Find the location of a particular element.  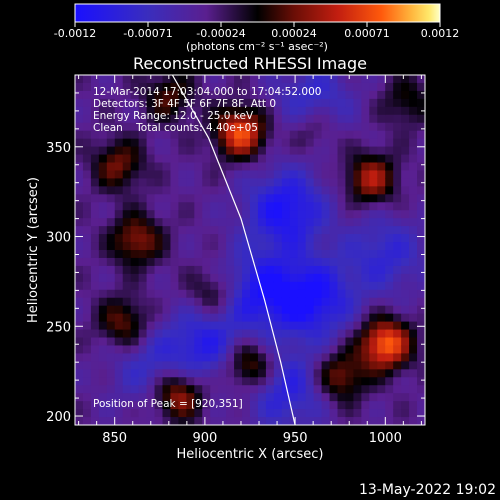

annotation-time-range: 12-Mar-2014 17:03:04.000 to 17:04:52.000 is located at coordinates (207, 92).